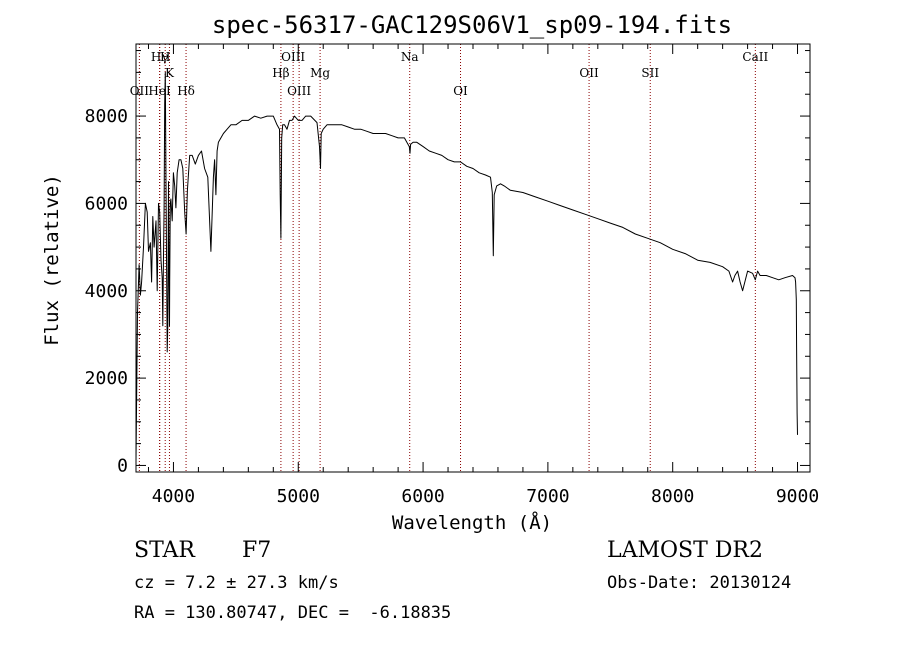  I want to click on marker-label: Hδ, so click(186, 91).